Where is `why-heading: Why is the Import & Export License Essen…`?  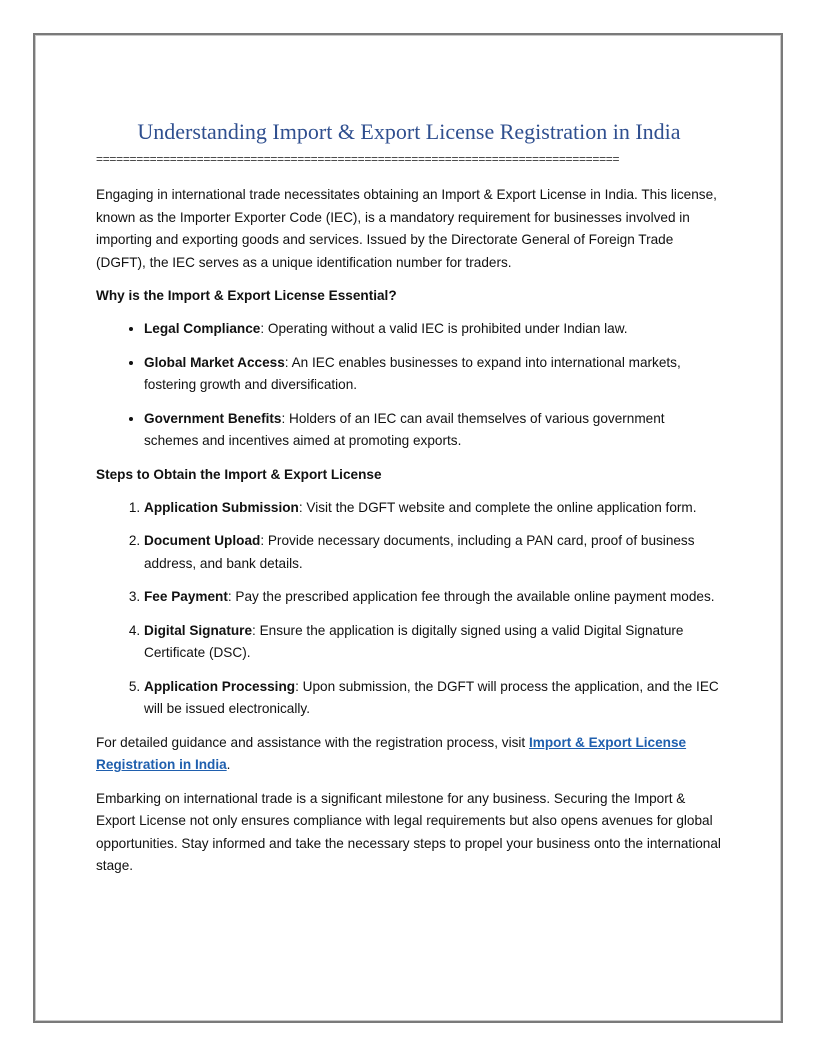
why-heading: Why is the Import & Export License Essen… is located at coordinates (246, 295).